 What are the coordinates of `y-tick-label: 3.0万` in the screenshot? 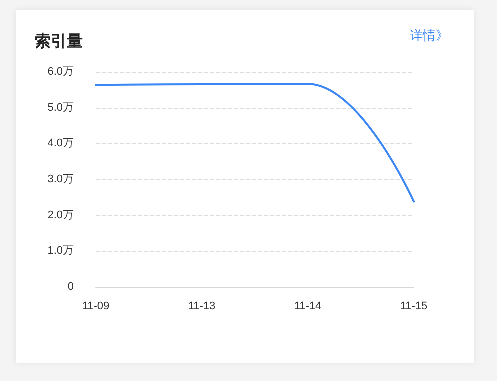 It's located at (61, 180).